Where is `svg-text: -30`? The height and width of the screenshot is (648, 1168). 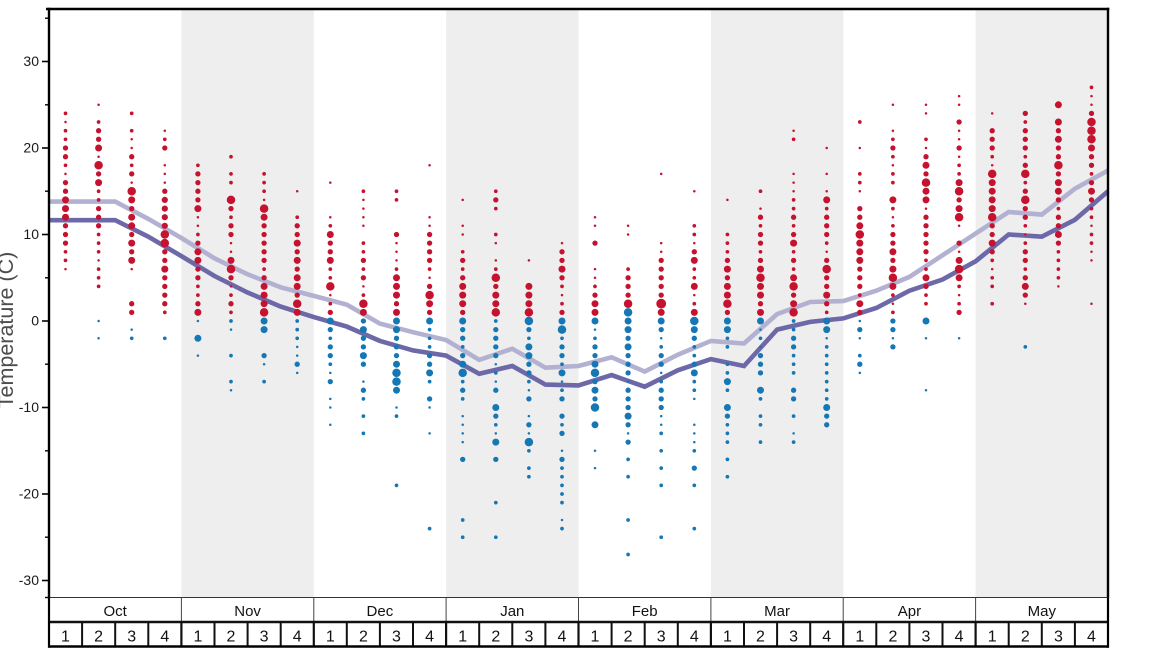 svg-text: -30 is located at coordinates (29, 580).